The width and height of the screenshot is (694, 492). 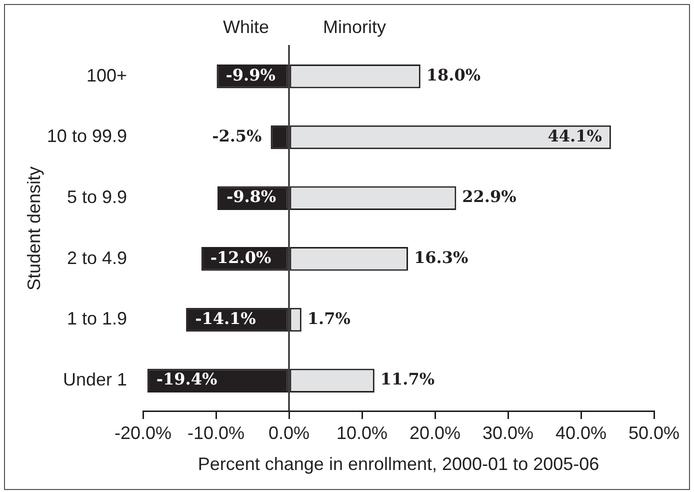 What do you see at coordinates (251, 75) in the screenshot?
I see `data-label: -9.9%` at bounding box center [251, 75].